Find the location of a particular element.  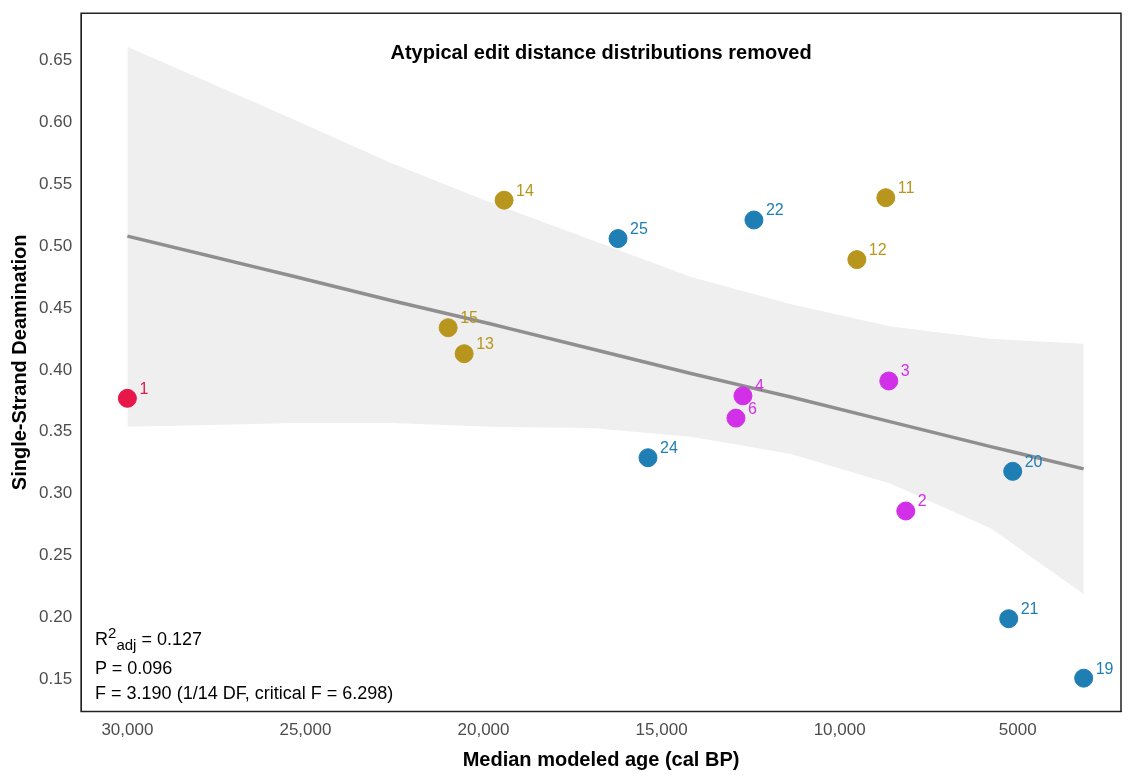

annotation: R$^{2}$$_{adj}$ = 0.127 is located at coordinates (149, 638).